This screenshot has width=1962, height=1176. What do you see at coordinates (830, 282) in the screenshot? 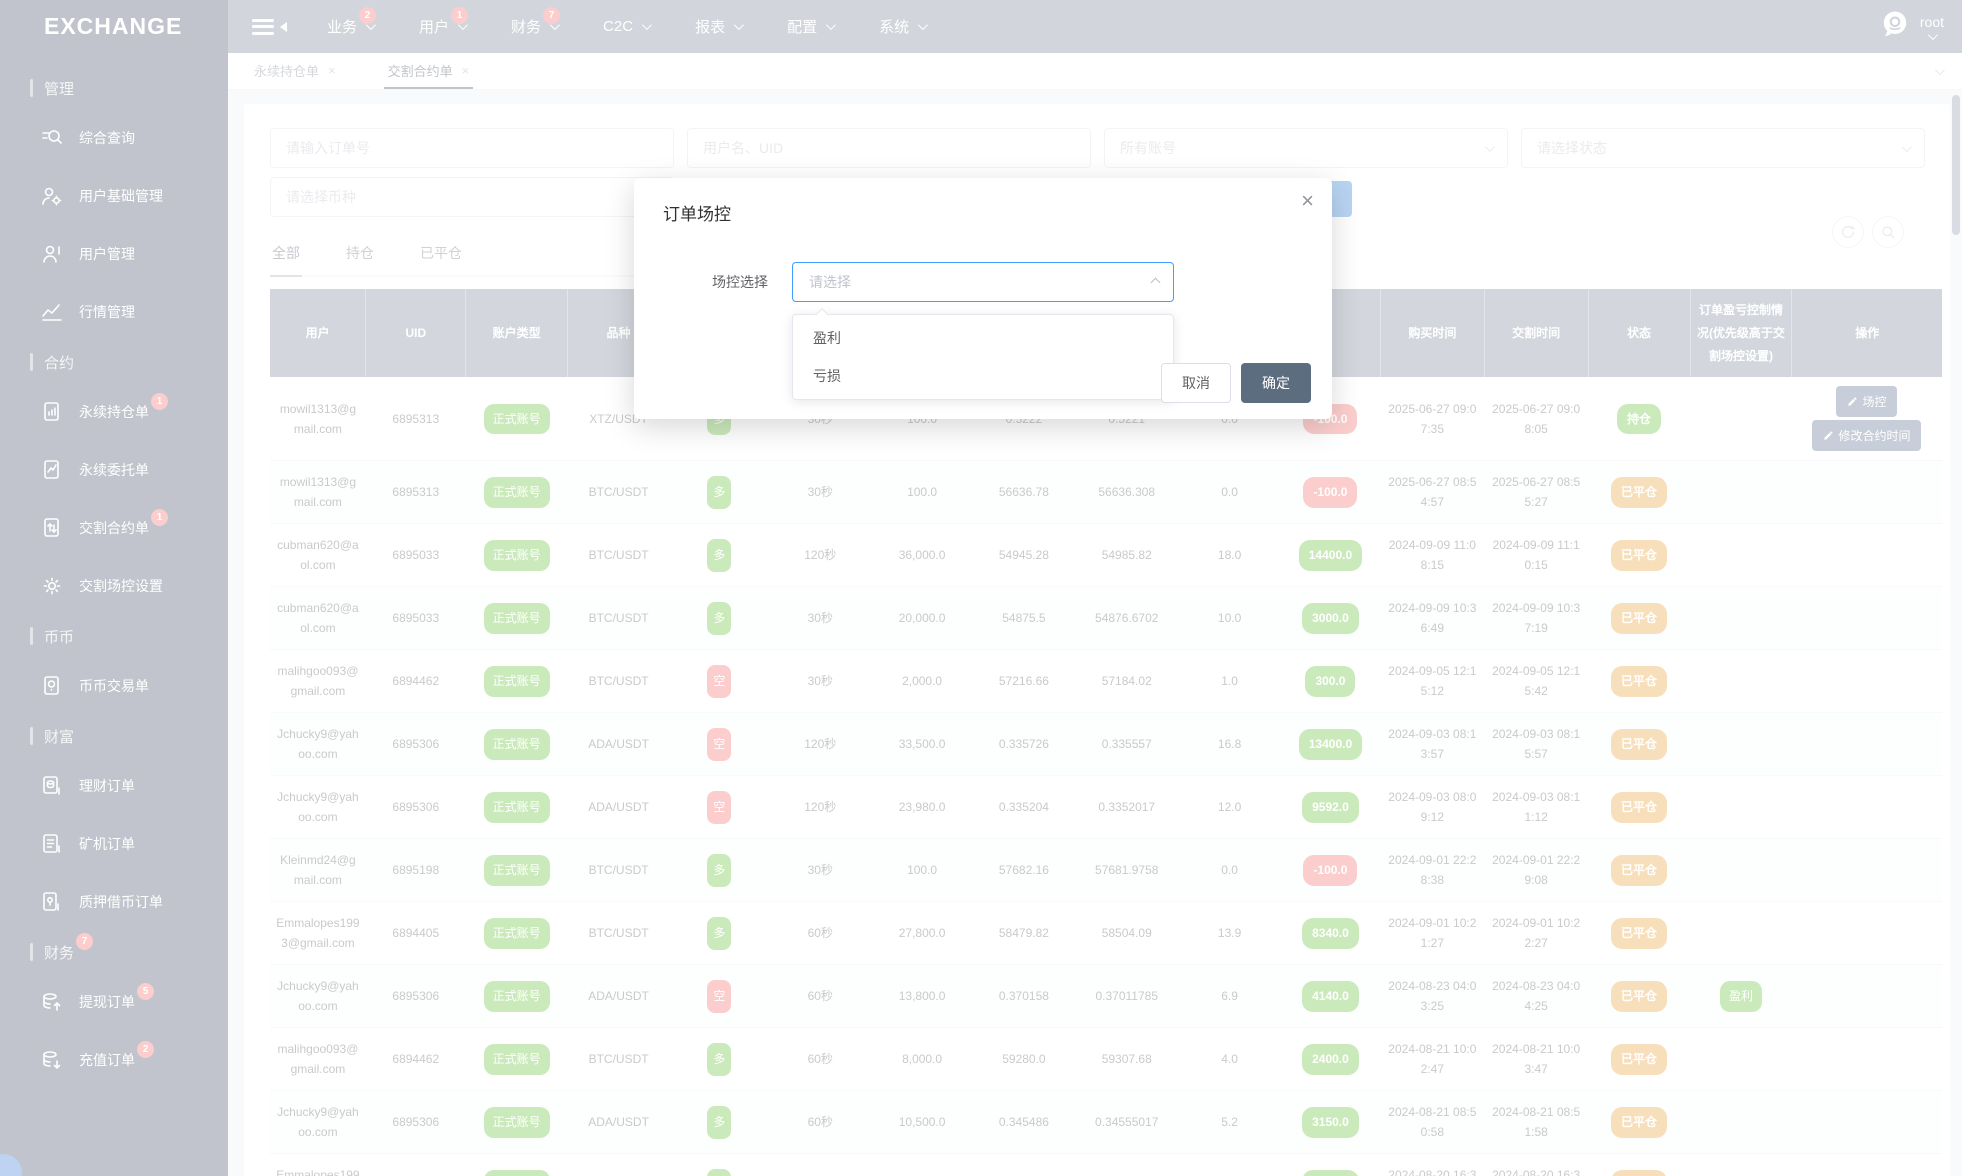
I see `select-placeholder: 请选择` at bounding box center [830, 282].